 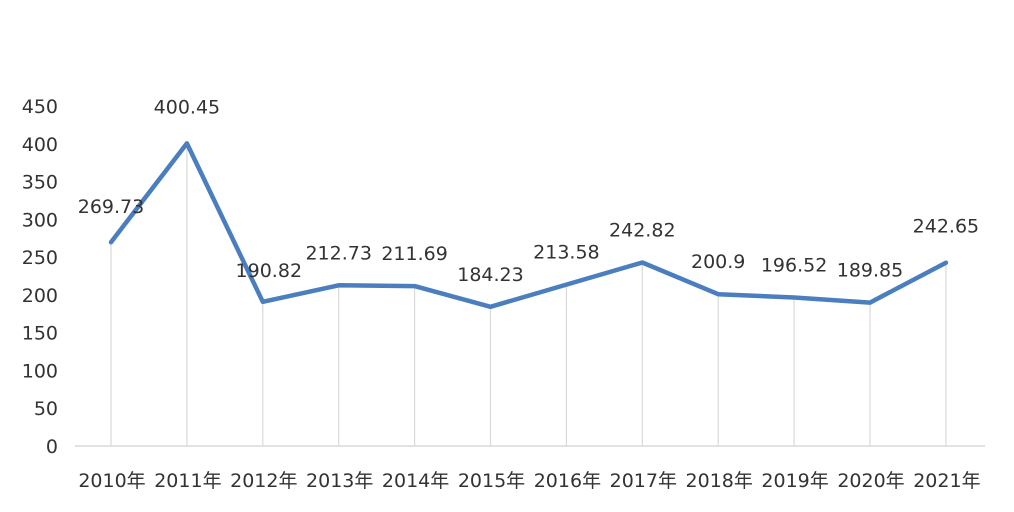 What do you see at coordinates (415, 481) in the screenshot?
I see `x-tick-label: 2014年` at bounding box center [415, 481].